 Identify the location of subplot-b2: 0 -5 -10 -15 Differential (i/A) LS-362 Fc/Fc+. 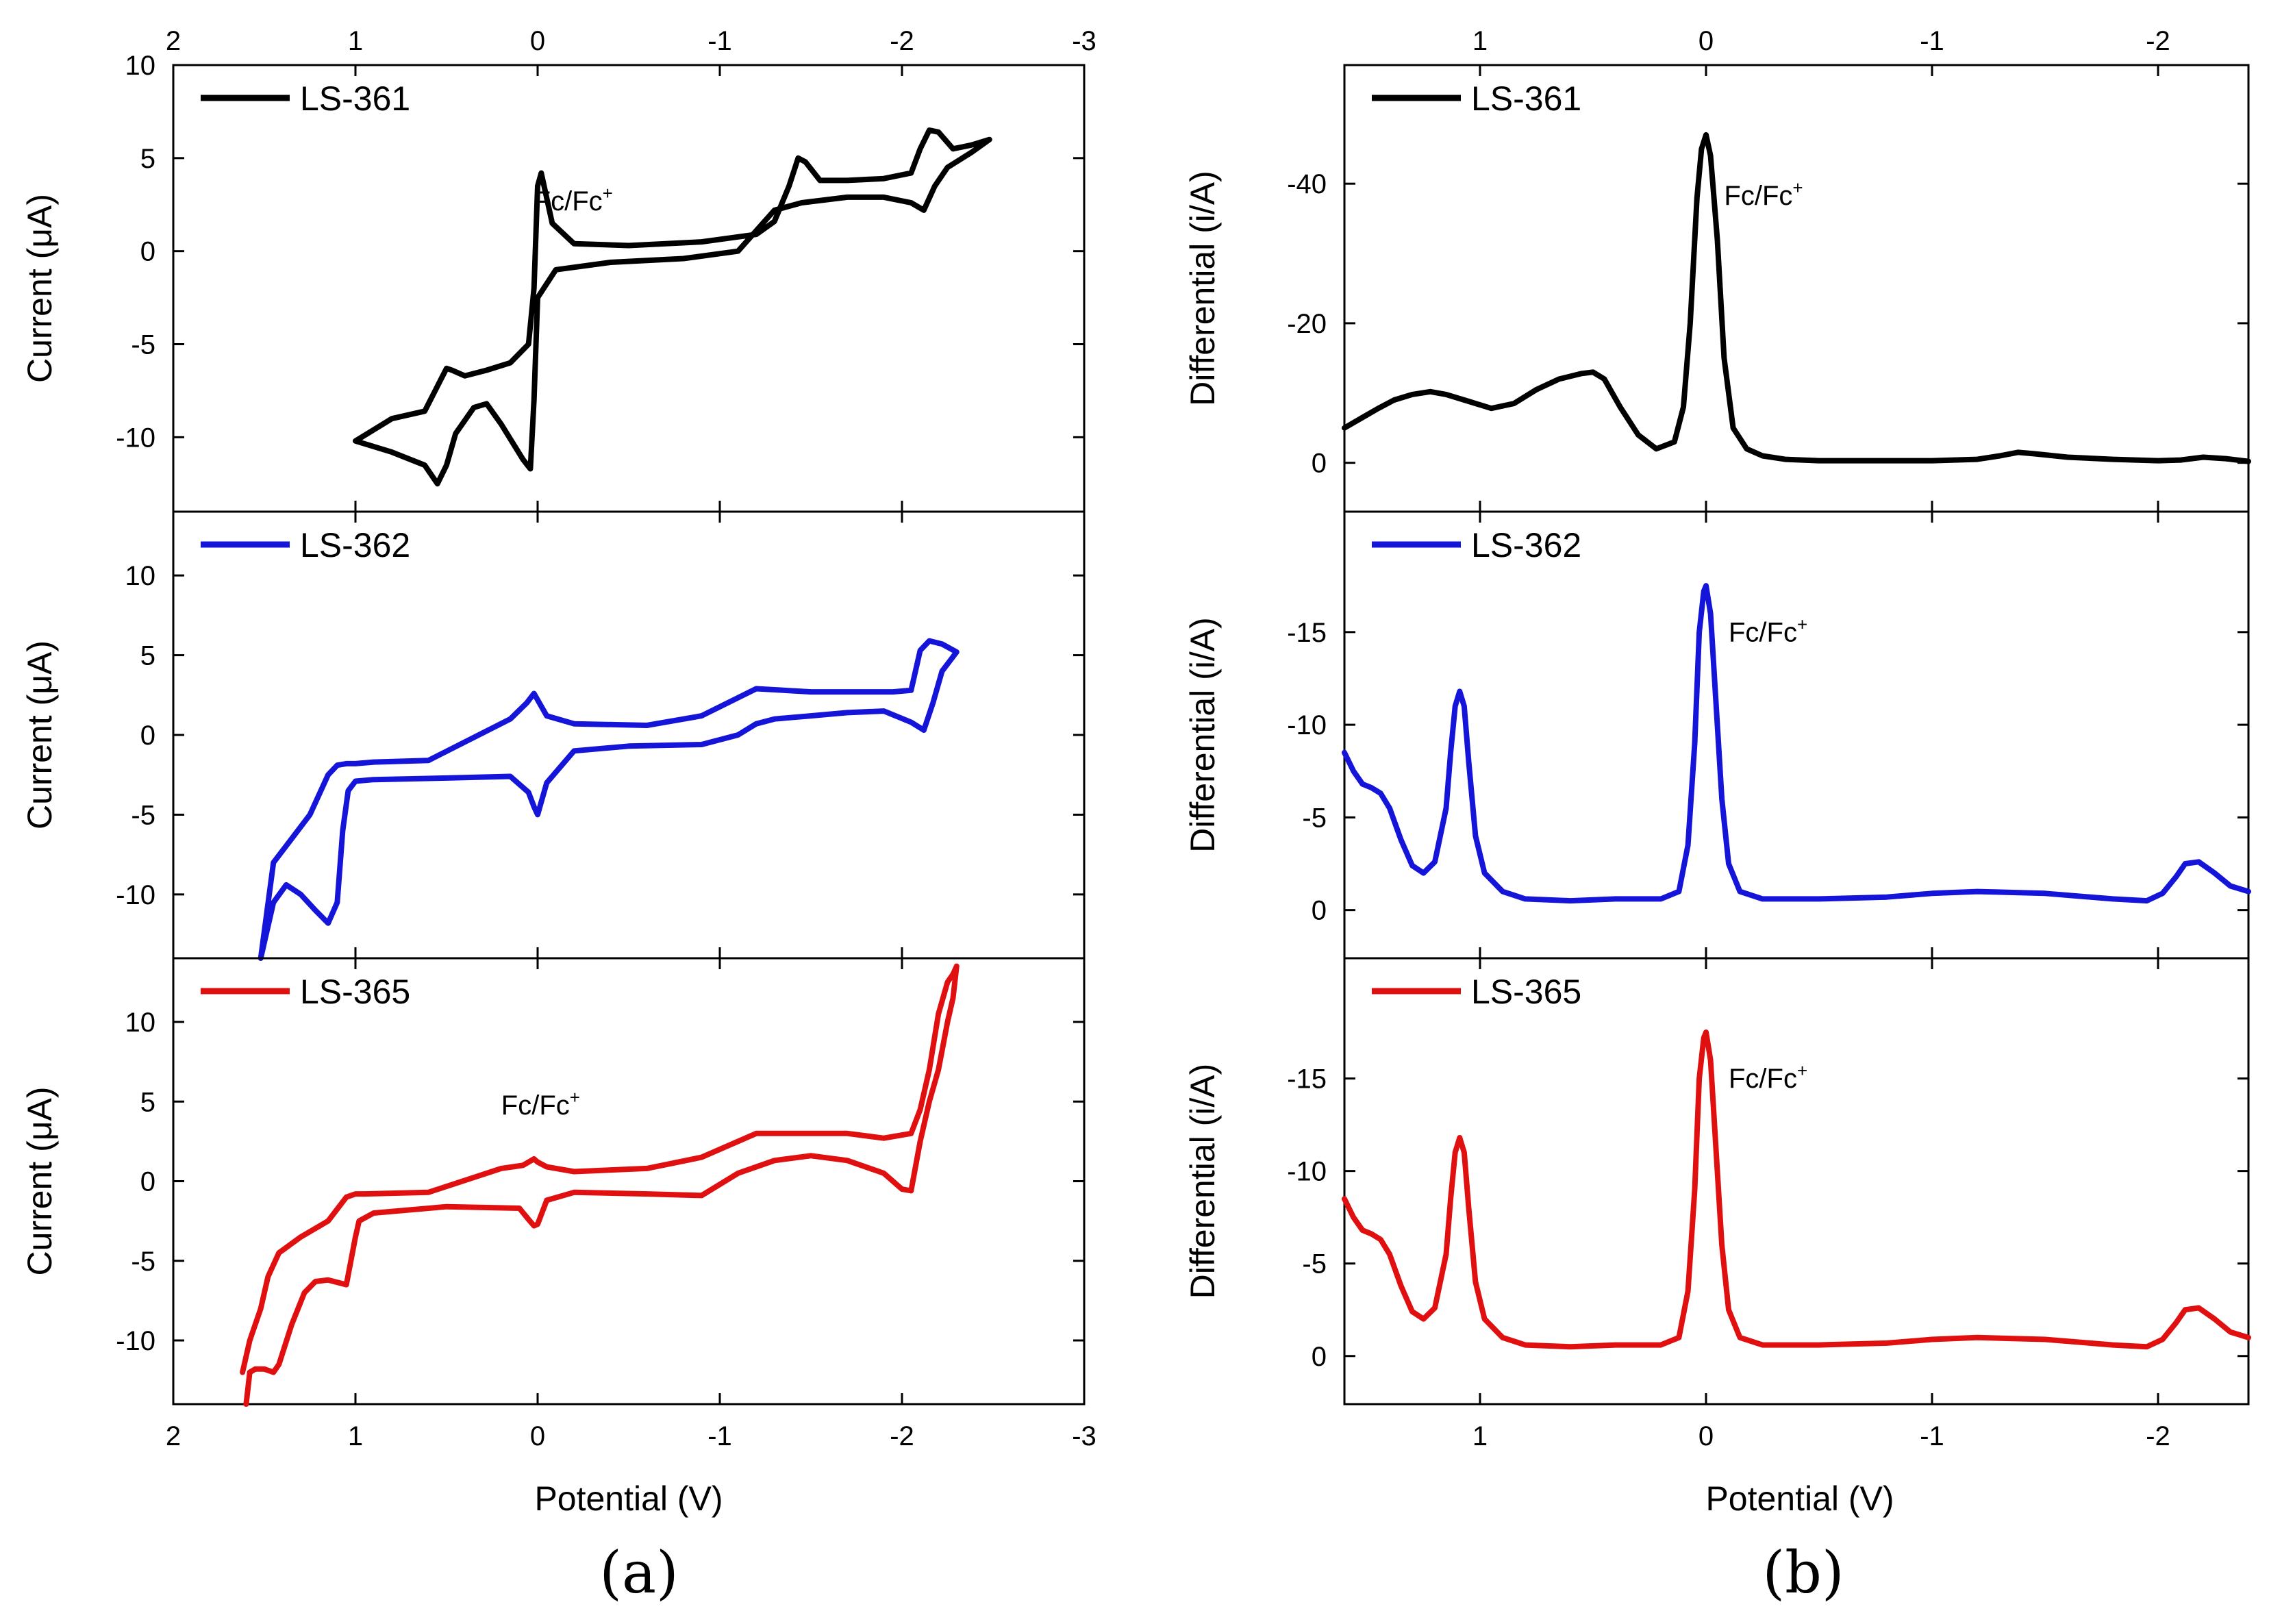
(1717, 735).